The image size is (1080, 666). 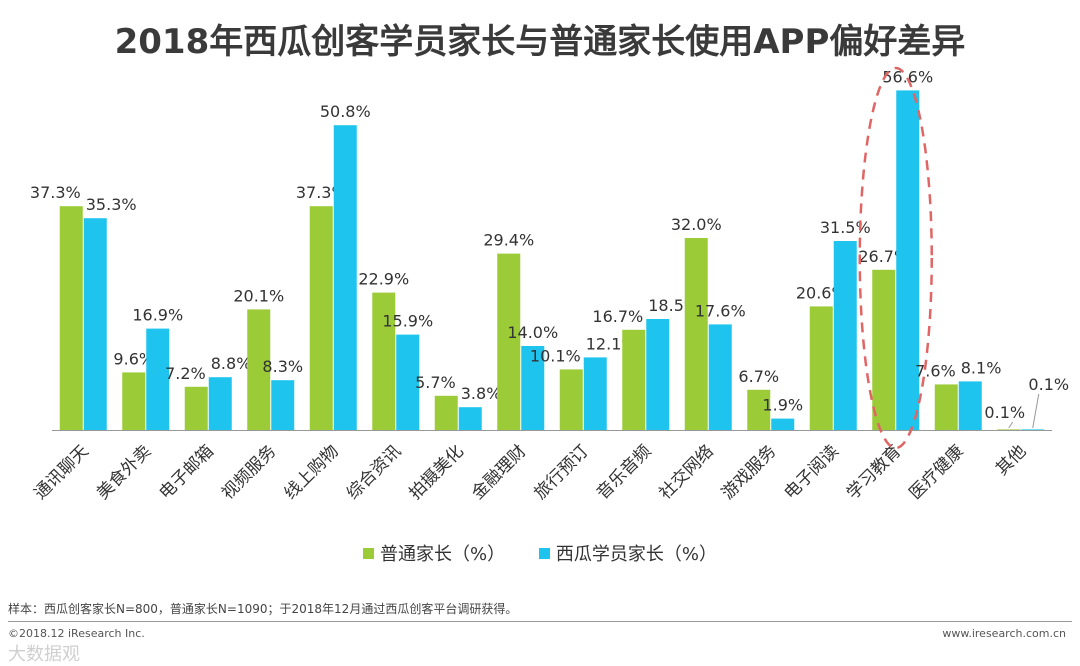 I want to click on category-label-10: 社交网络, so click(x=687, y=472).